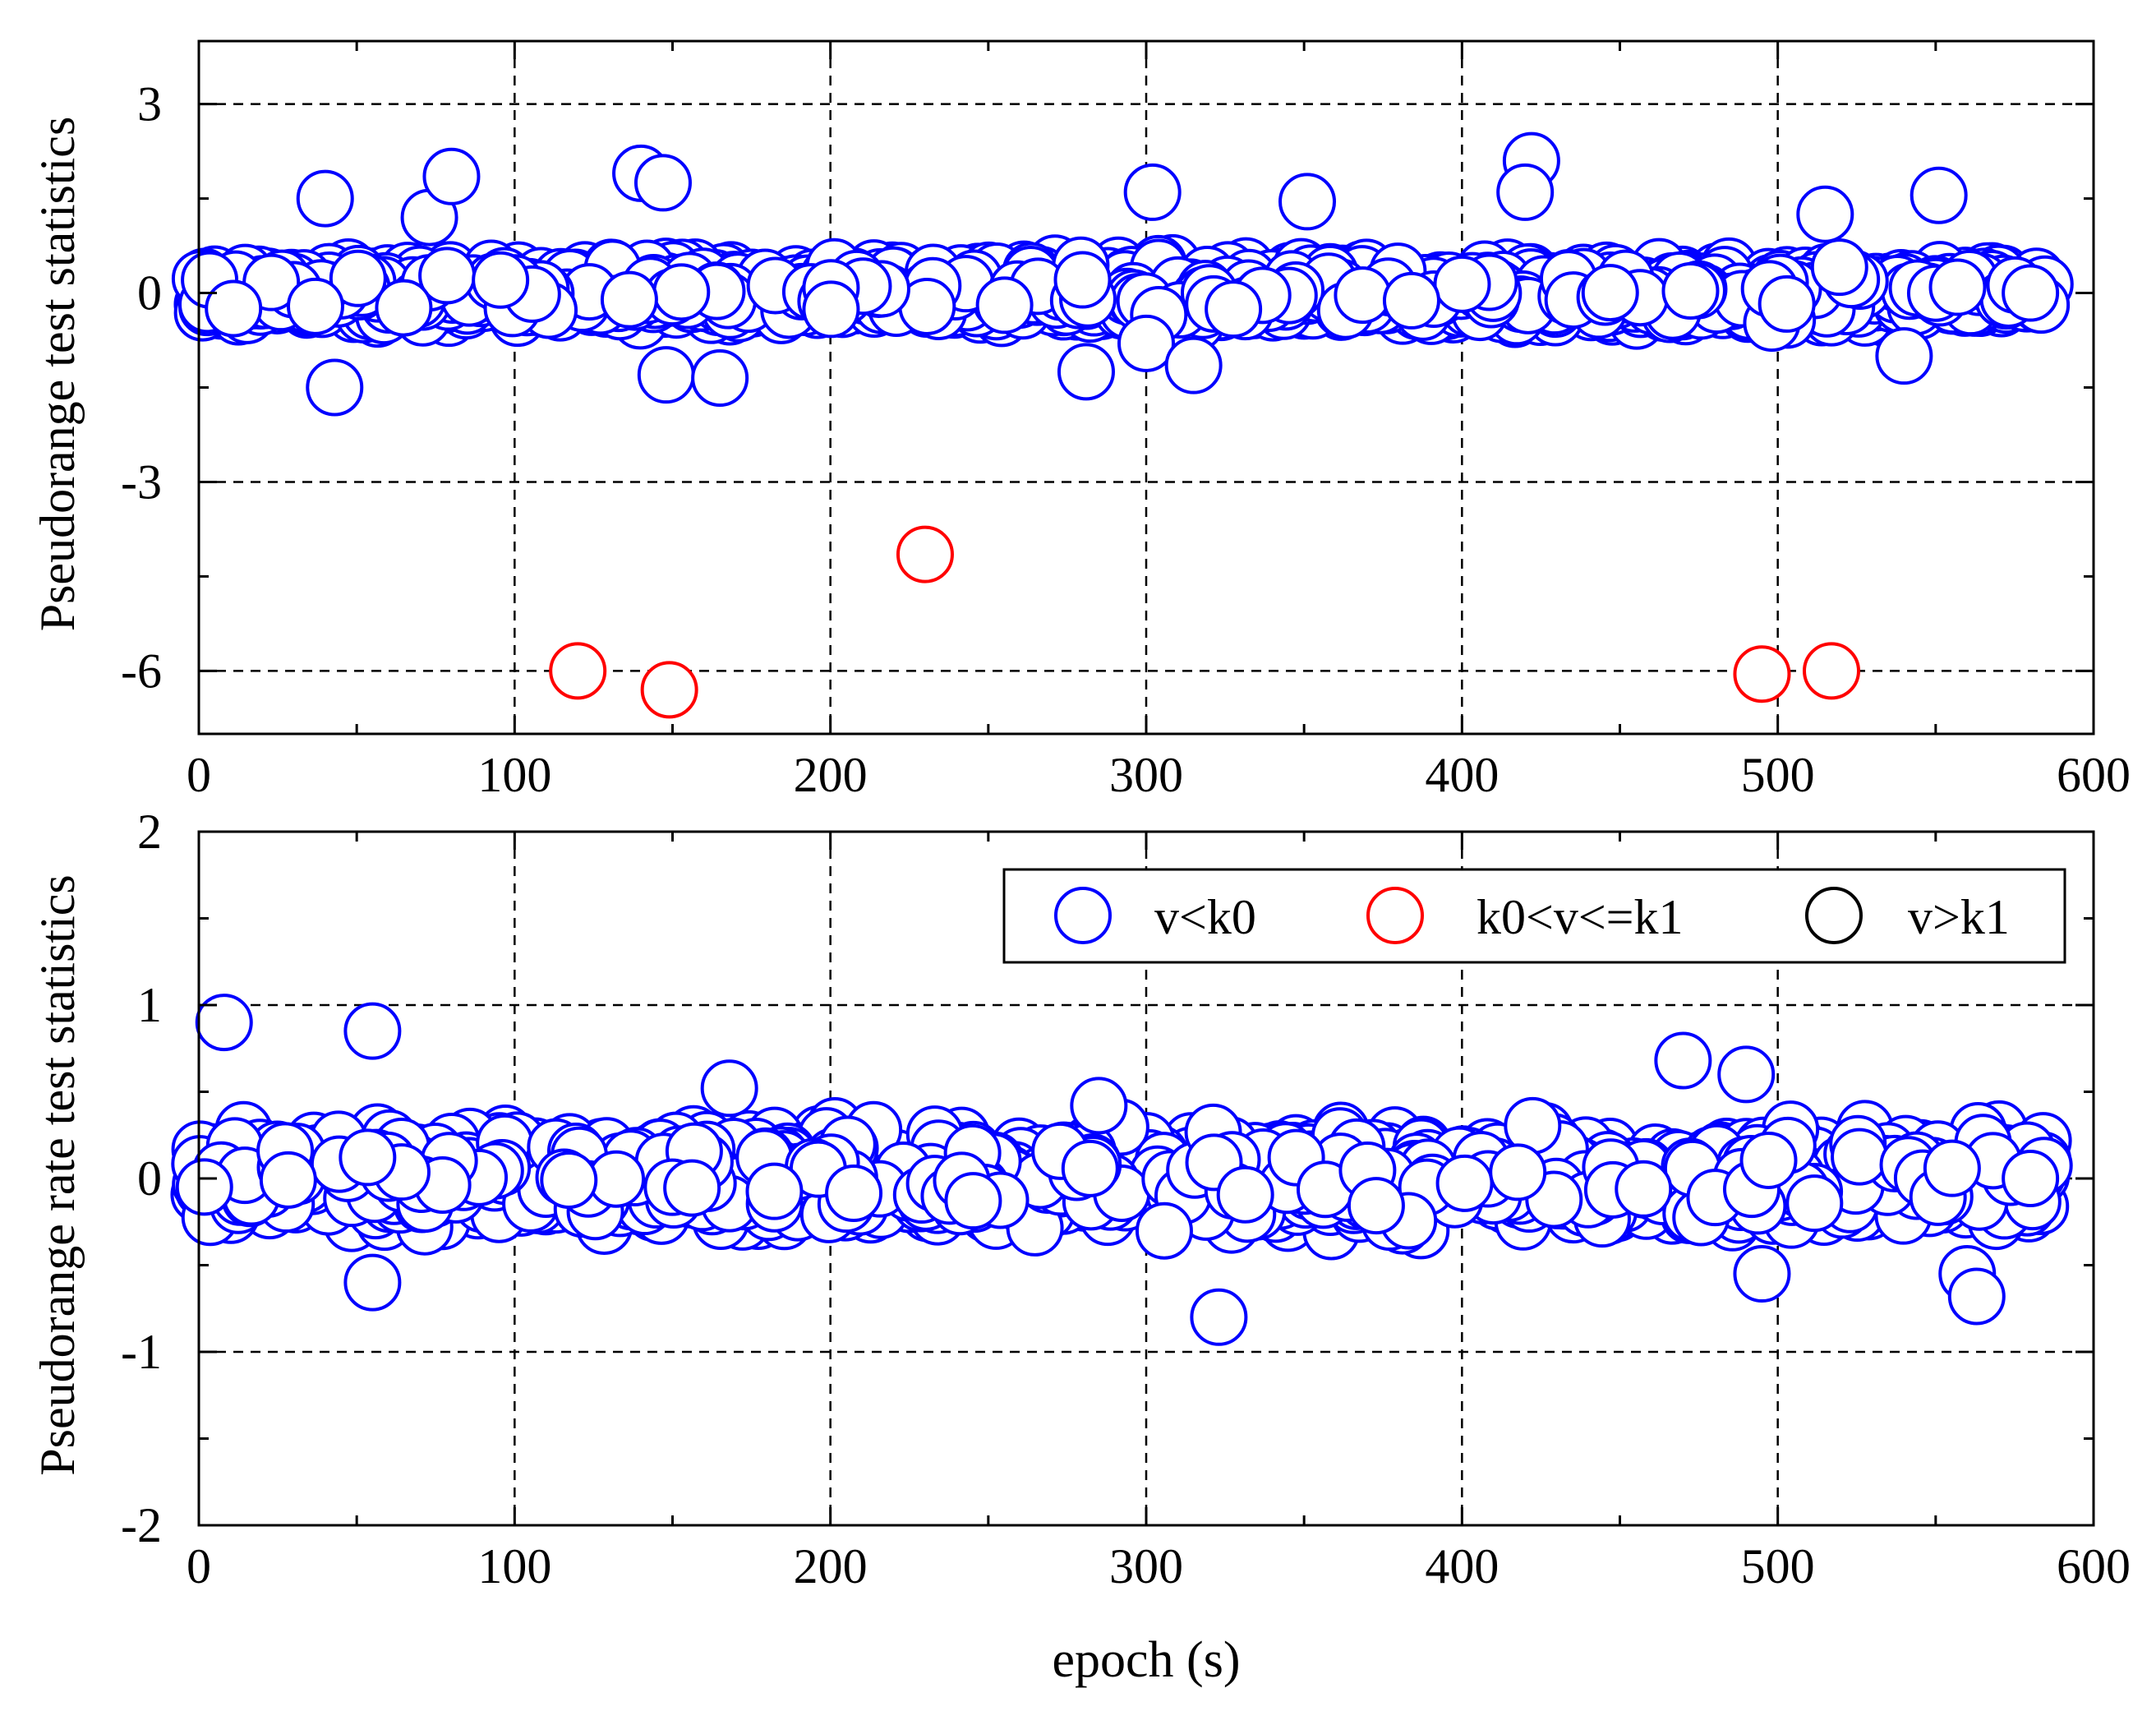 This screenshot has height=1711, width=2156. Describe the element at coordinates (1083, 915) in the screenshot. I see `legend-marker-blue` at that location.